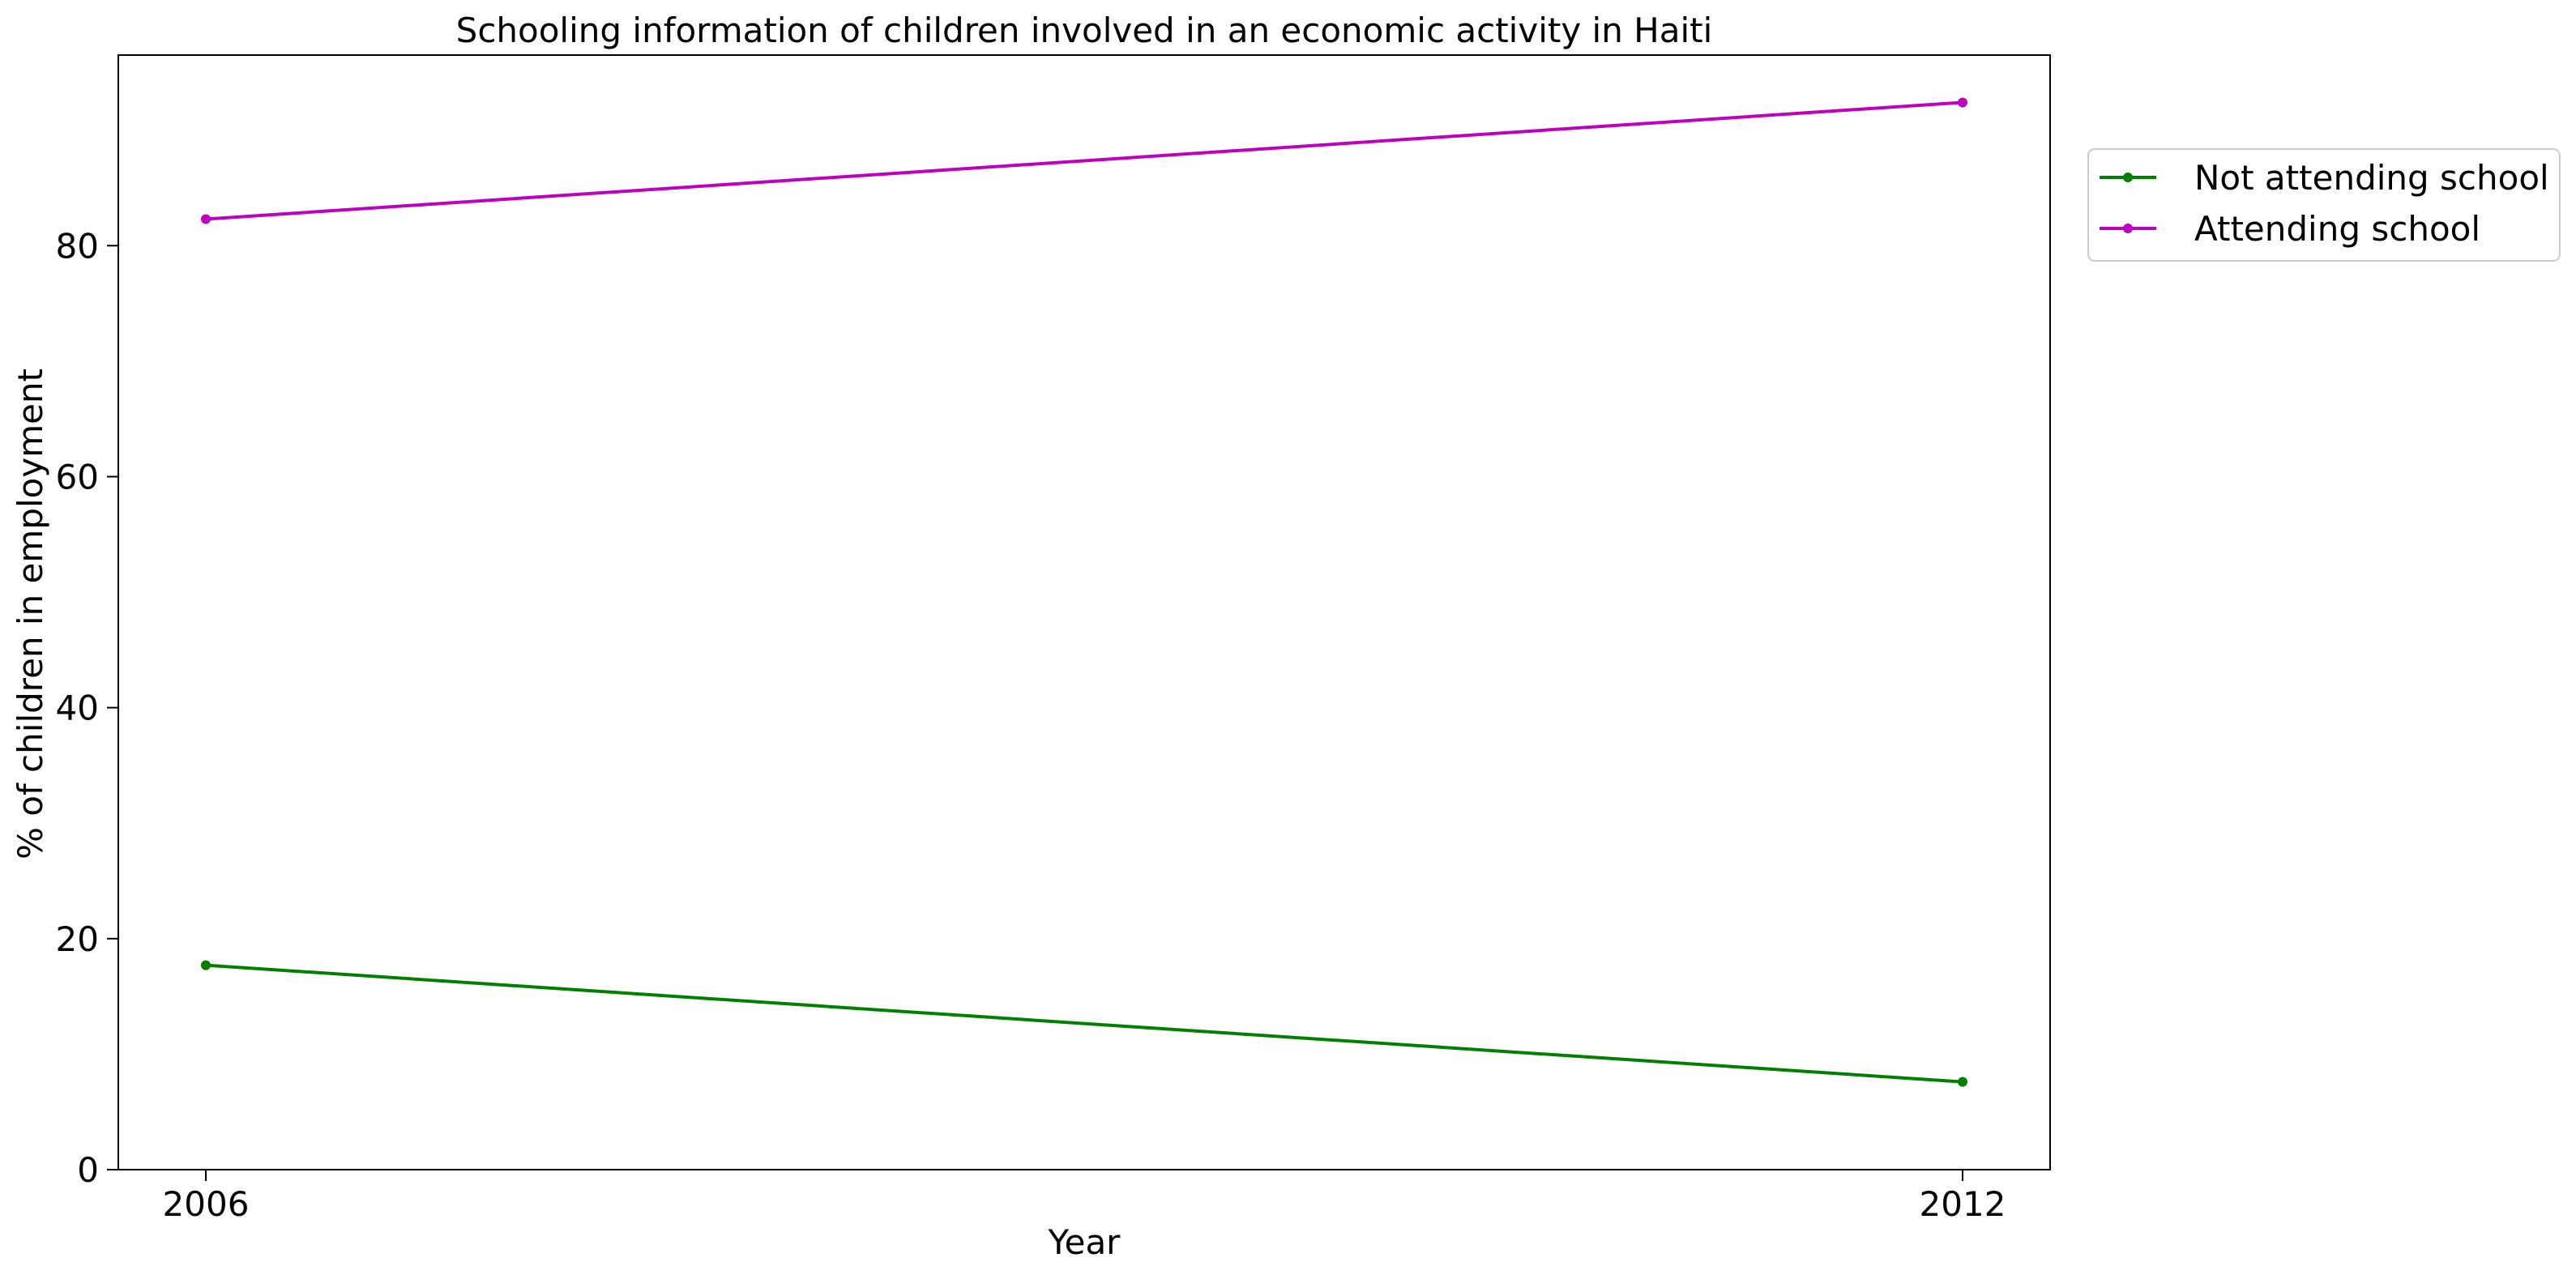  Describe the element at coordinates (77, 939) in the screenshot. I see `y-tick-label: 20` at that location.